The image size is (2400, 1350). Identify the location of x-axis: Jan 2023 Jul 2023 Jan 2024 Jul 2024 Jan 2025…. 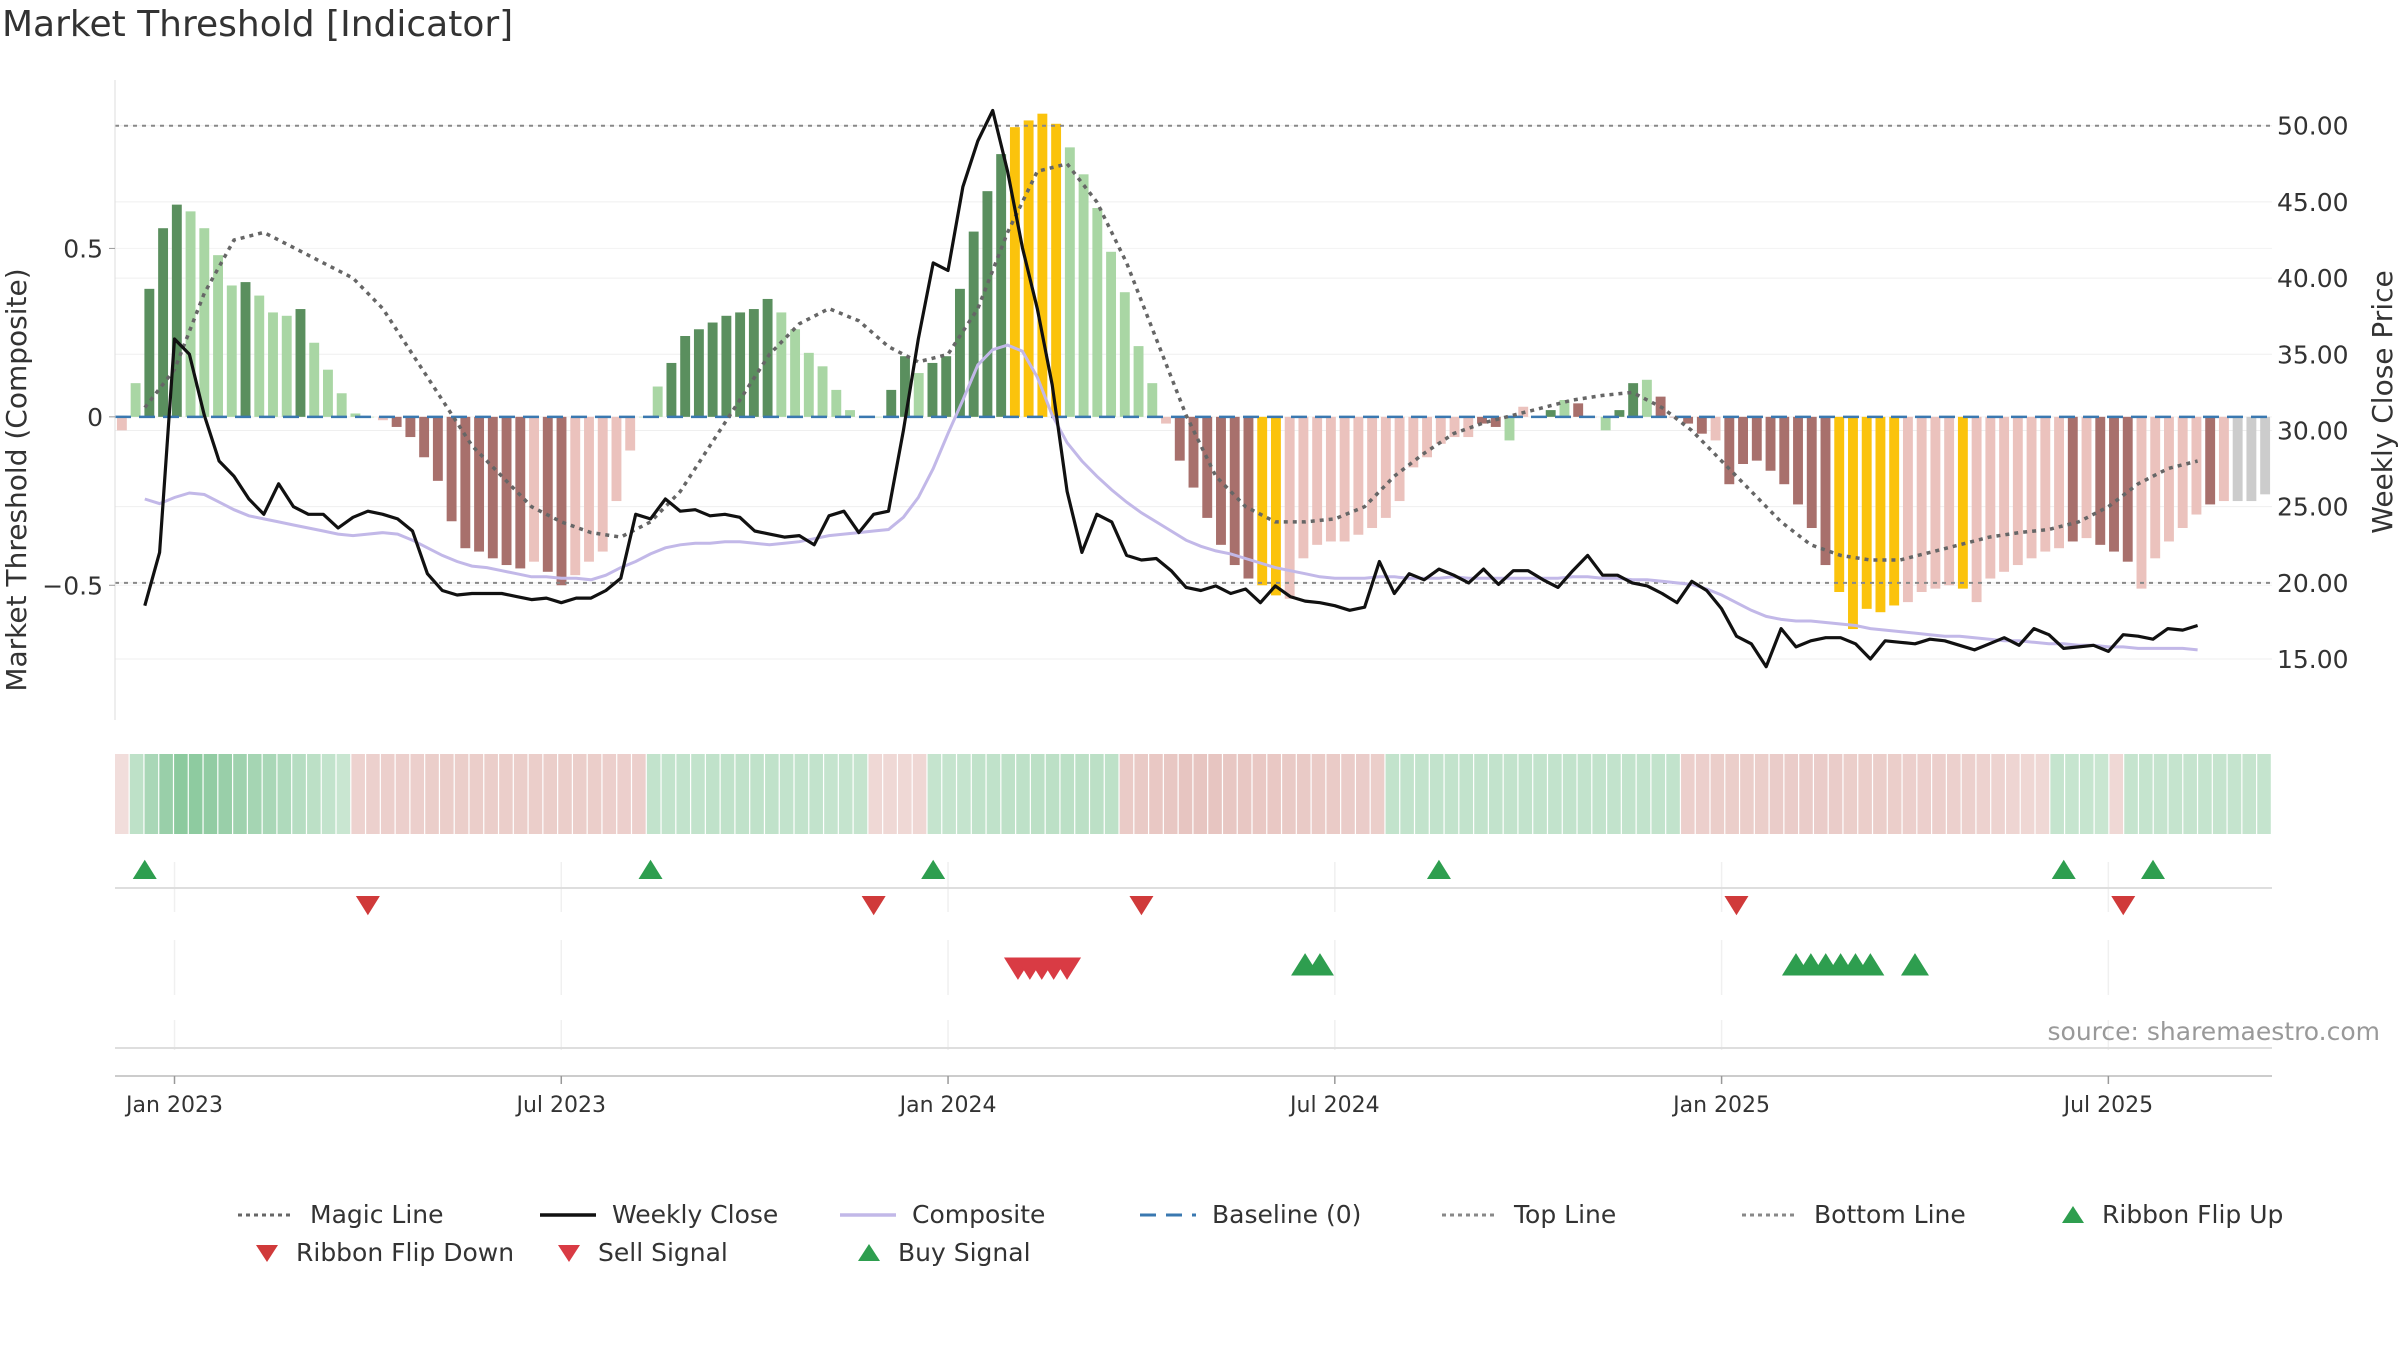
(1193, 1096).